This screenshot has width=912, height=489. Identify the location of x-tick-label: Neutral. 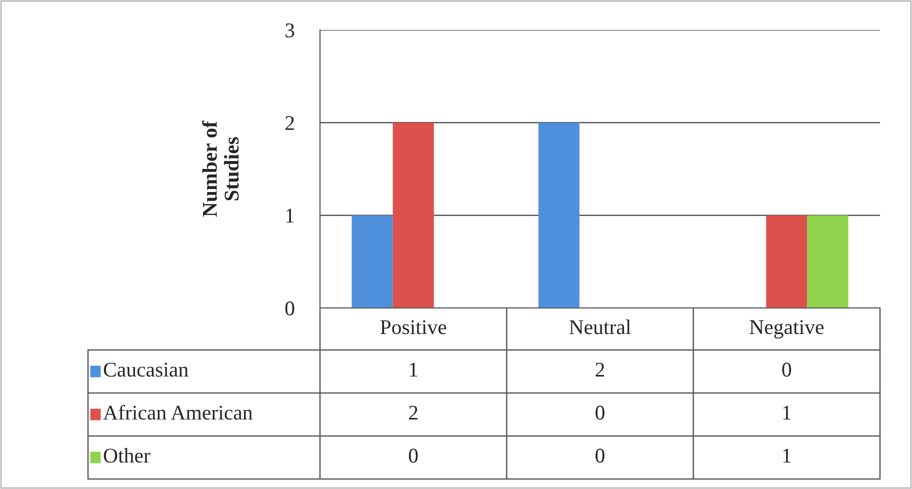
(600, 327).